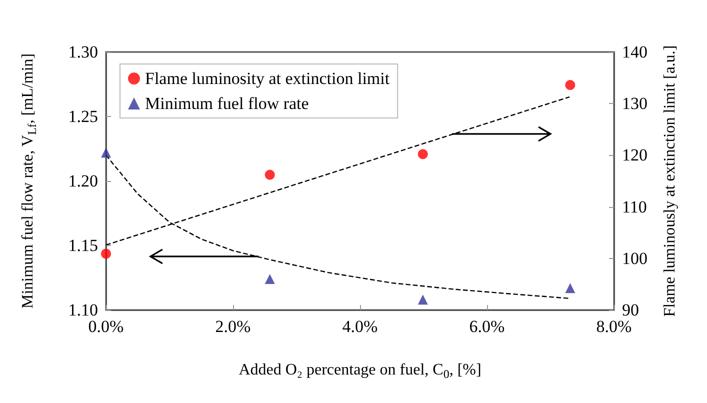 The width and height of the screenshot is (707, 403). Describe the element at coordinates (83, 52) in the screenshot. I see `y-tick-label: 1.30` at that location.